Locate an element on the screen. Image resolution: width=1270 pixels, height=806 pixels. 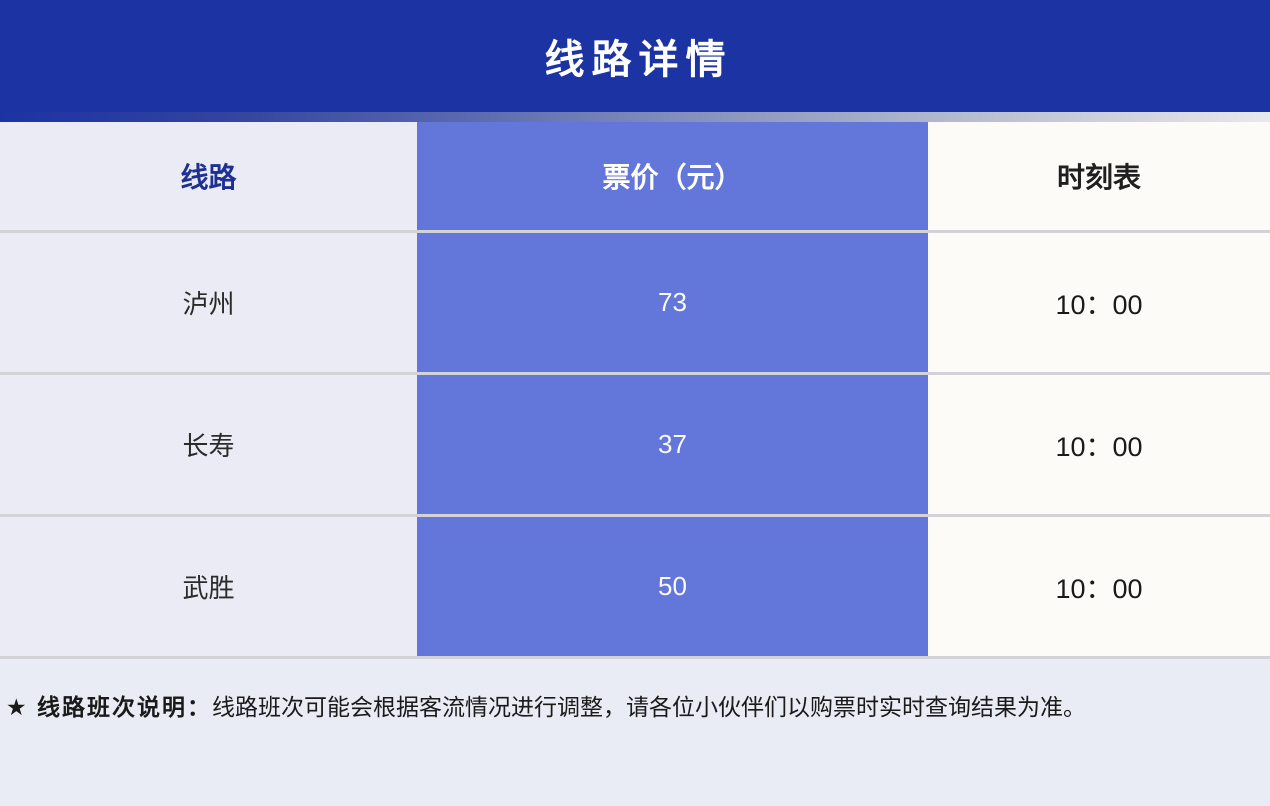
table-header-row: 线路 票价（元） 时刻表 is located at coordinates (635, 177).